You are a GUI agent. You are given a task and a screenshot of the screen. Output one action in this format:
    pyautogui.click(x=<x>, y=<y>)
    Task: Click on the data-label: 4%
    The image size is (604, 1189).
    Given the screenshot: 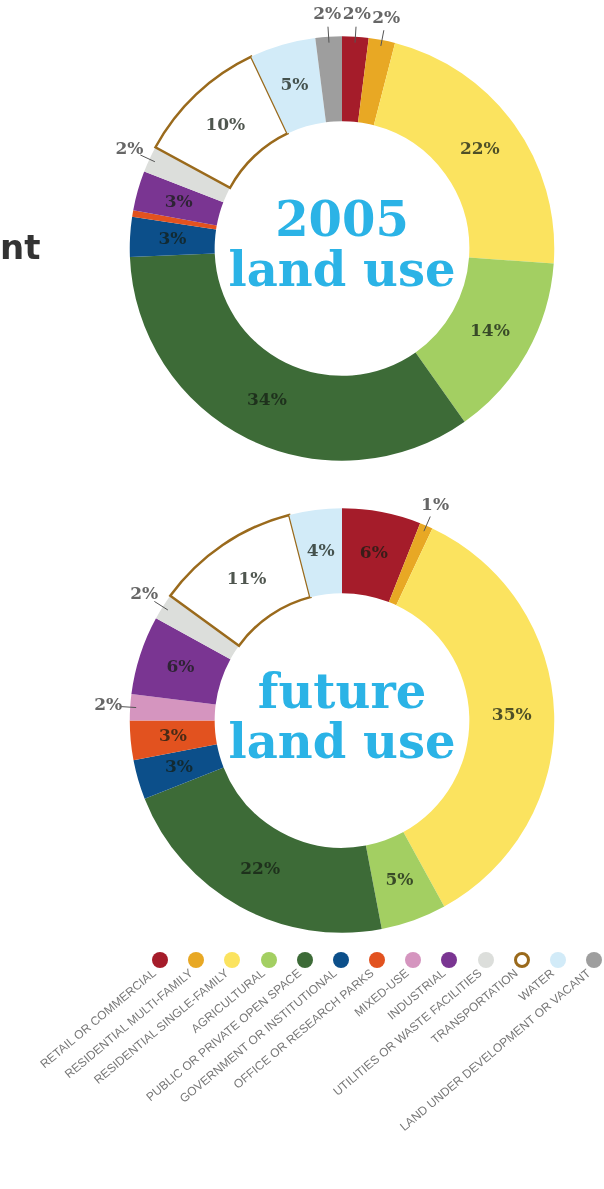 What is the action you would take?
    pyautogui.click(x=320, y=550)
    